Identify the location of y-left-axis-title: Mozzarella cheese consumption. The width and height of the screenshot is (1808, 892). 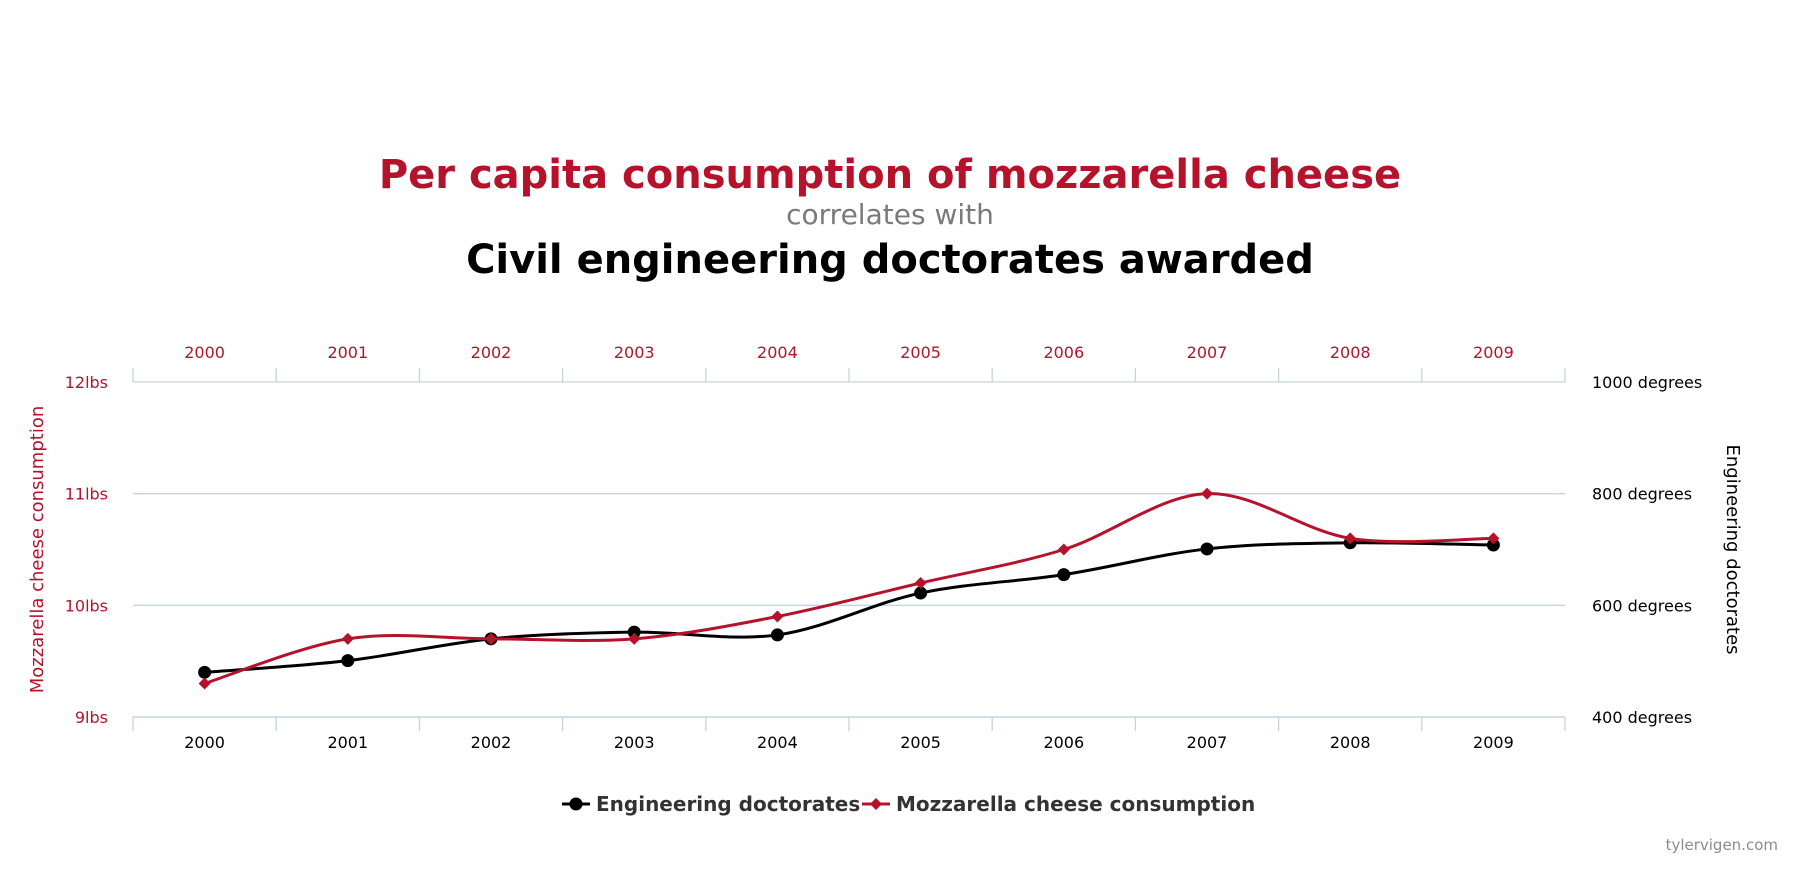
(37, 549).